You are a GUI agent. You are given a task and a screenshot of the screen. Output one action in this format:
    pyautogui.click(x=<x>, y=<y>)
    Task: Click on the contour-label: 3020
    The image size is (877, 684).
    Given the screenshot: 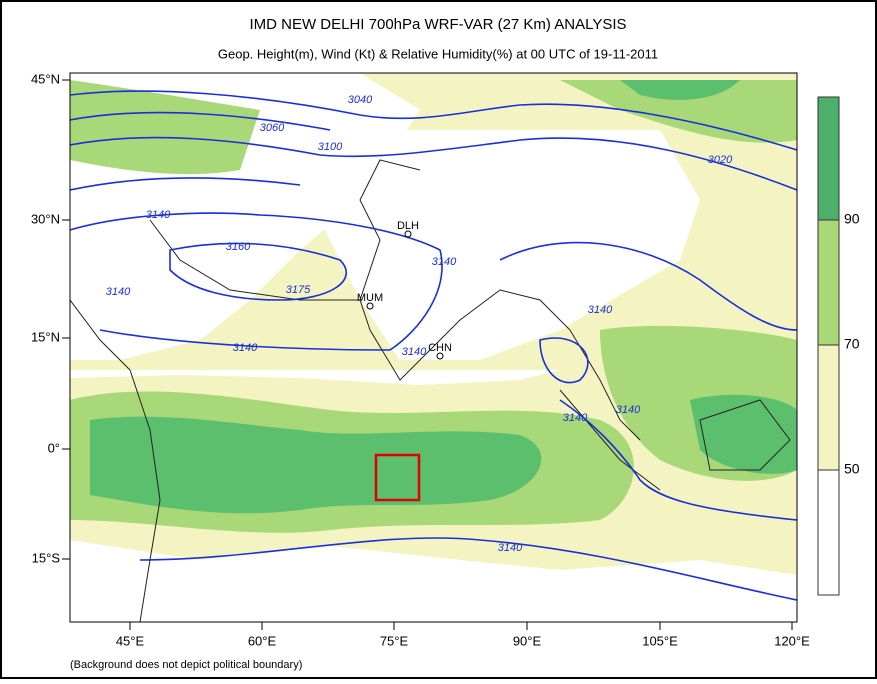 What is the action you would take?
    pyautogui.click(x=720, y=160)
    